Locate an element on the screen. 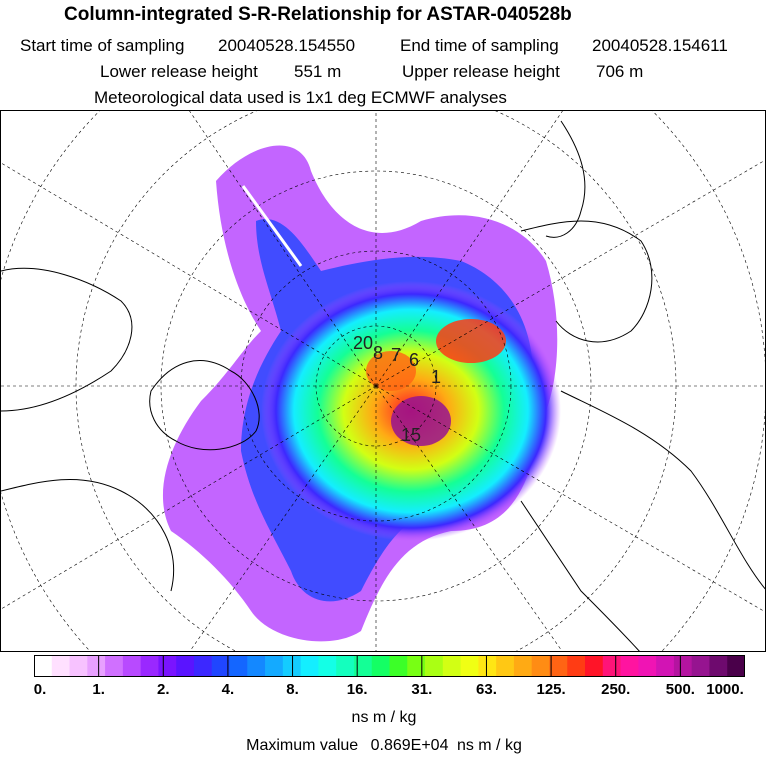 This screenshot has width=768, height=768. lower-height-value: 551 m is located at coordinates (318, 71).